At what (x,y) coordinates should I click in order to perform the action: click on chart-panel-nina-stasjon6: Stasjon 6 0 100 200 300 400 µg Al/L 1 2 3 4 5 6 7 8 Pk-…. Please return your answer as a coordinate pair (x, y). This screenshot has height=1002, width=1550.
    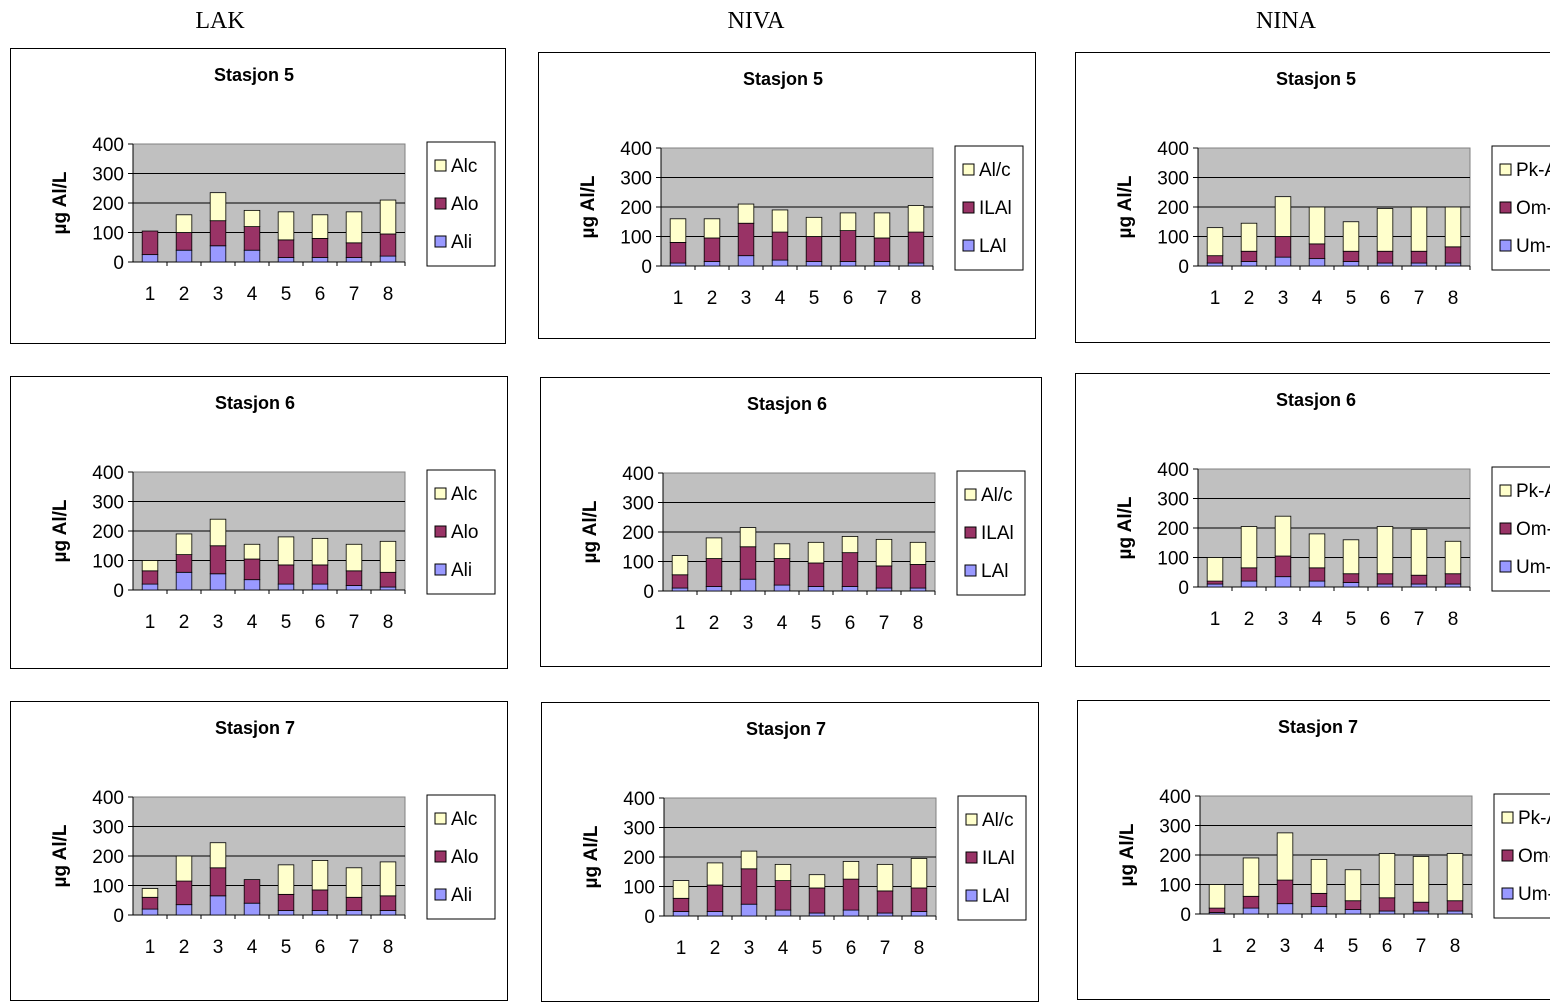
    Looking at the image, I should click on (1312, 520).